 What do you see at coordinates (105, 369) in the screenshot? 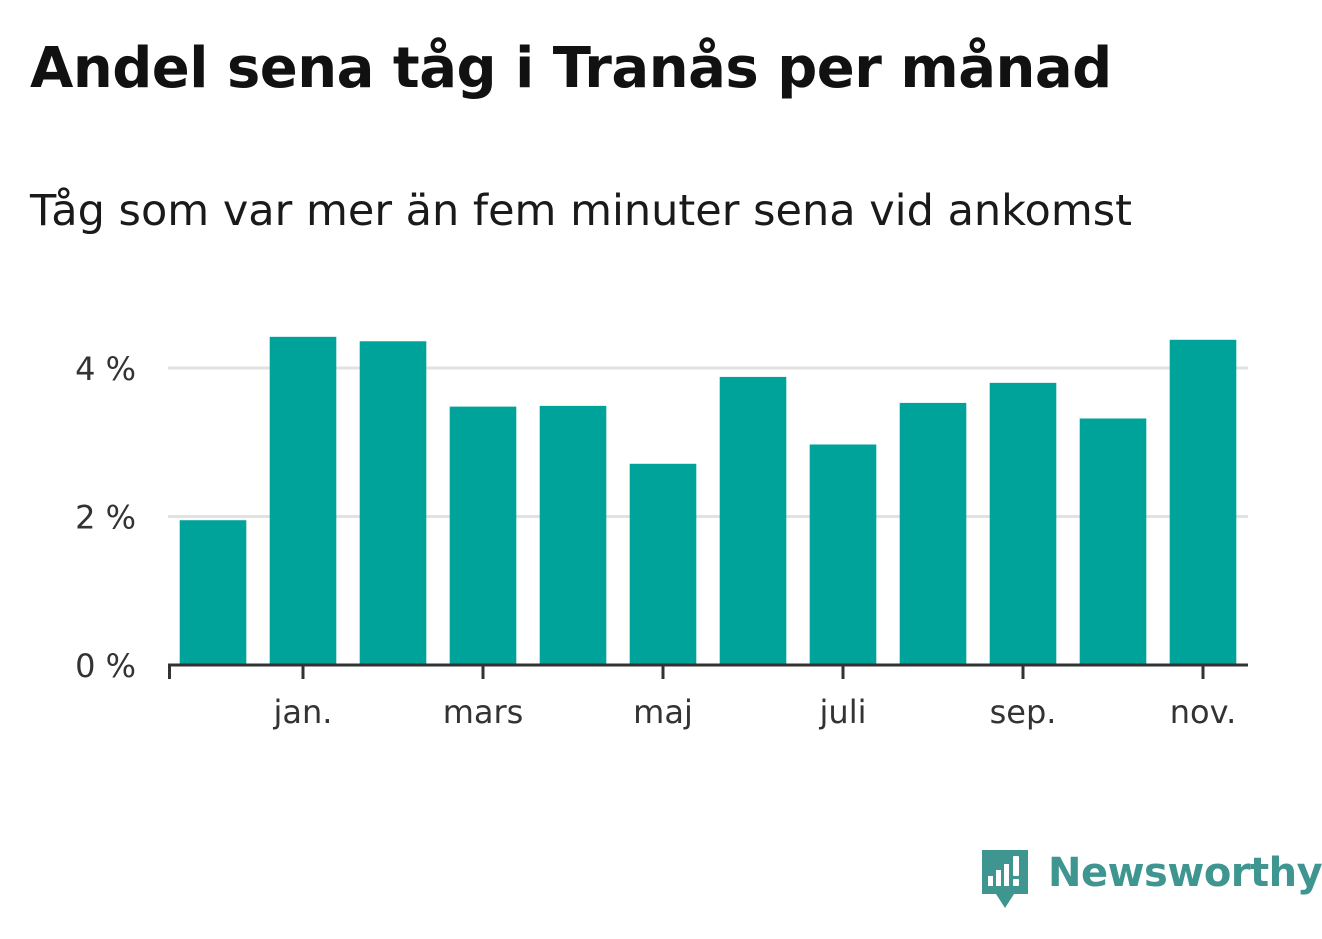
I see `y-tick-label: 4 %` at bounding box center [105, 369].